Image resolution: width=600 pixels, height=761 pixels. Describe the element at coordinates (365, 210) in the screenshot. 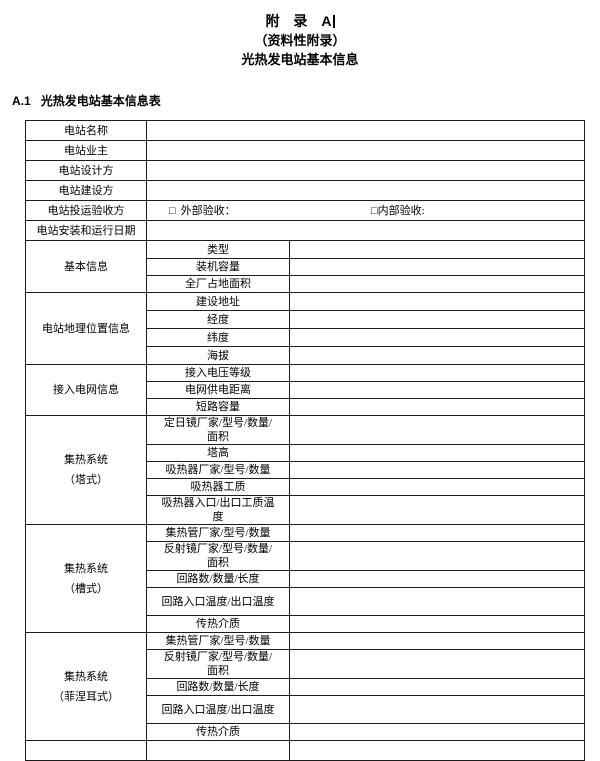

I see `acceptance-cell: □ 外部验收： □内部验收:` at that location.